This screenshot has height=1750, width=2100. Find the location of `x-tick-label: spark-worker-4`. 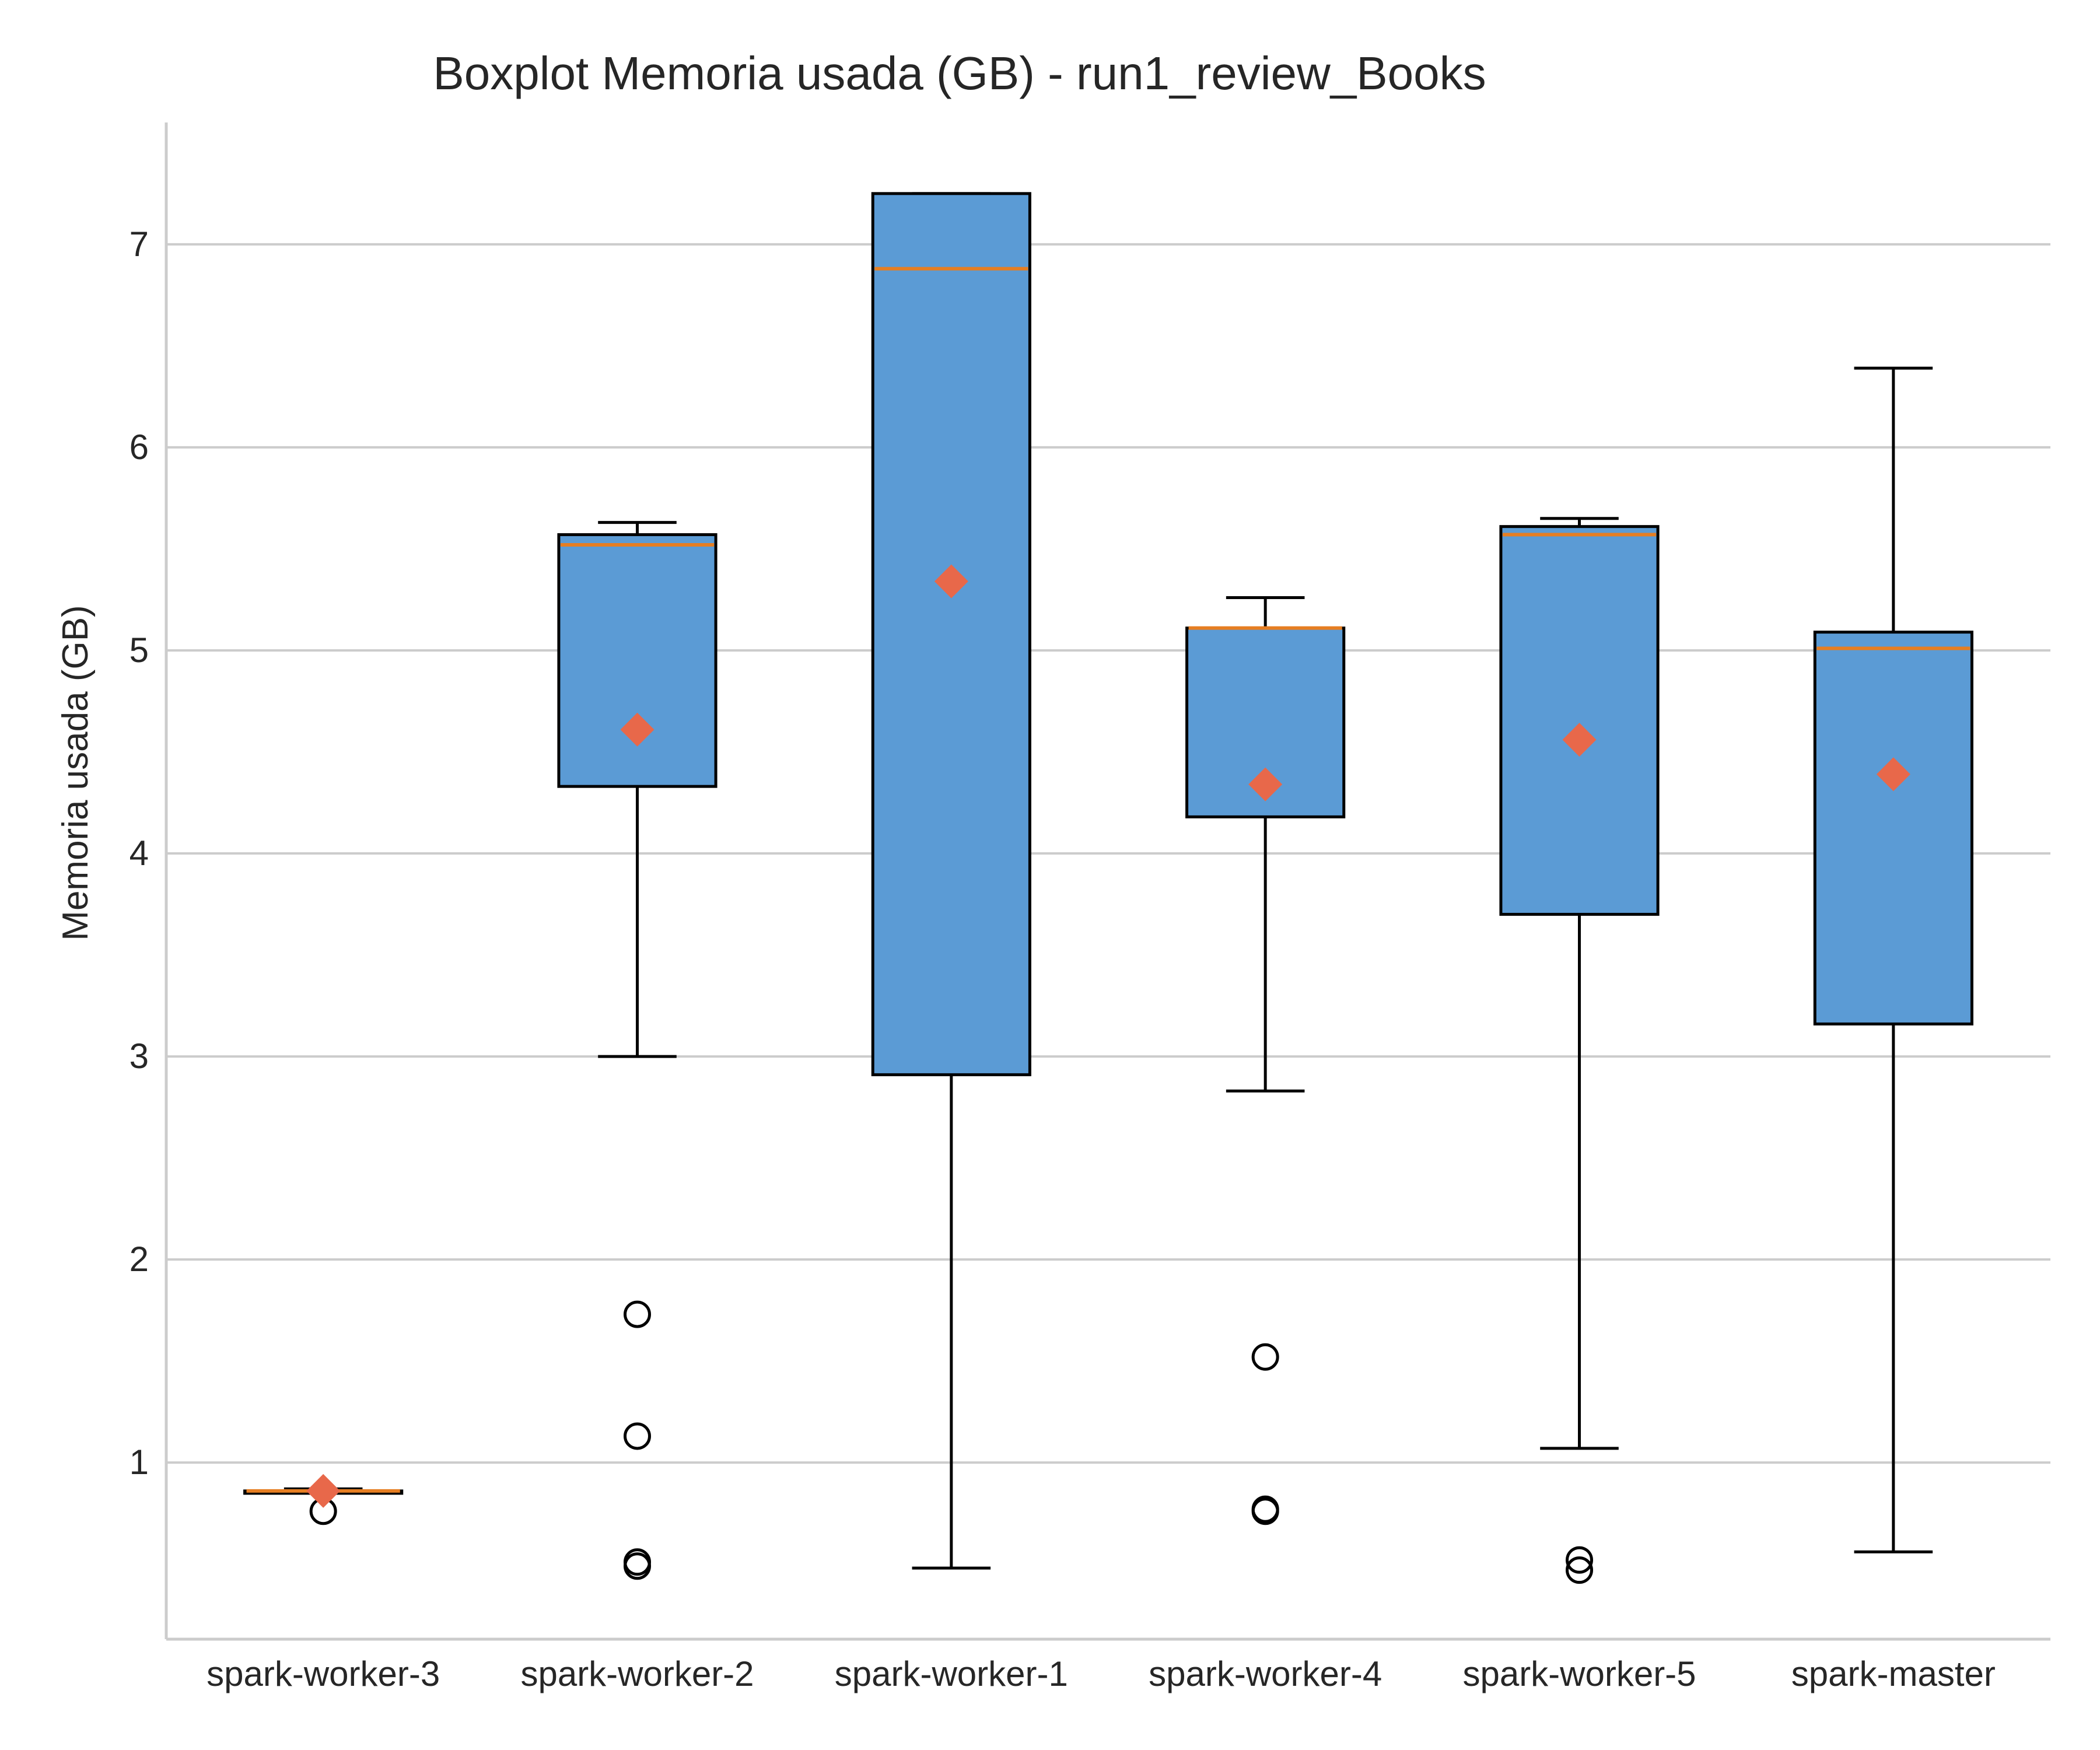

x-tick-label: spark-worker-4 is located at coordinates (1265, 1673).